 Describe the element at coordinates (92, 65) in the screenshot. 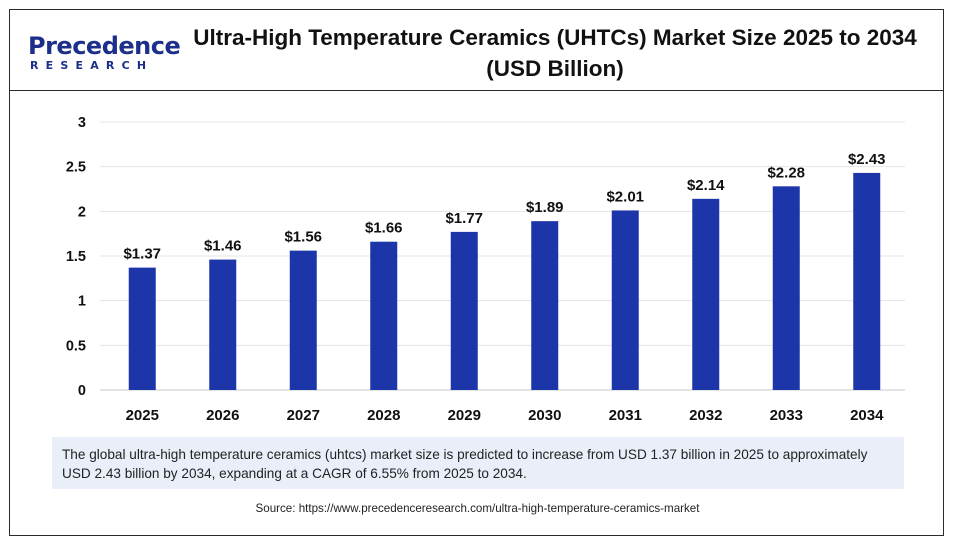

I see `logo-subtitle: RESEARCH` at that location.